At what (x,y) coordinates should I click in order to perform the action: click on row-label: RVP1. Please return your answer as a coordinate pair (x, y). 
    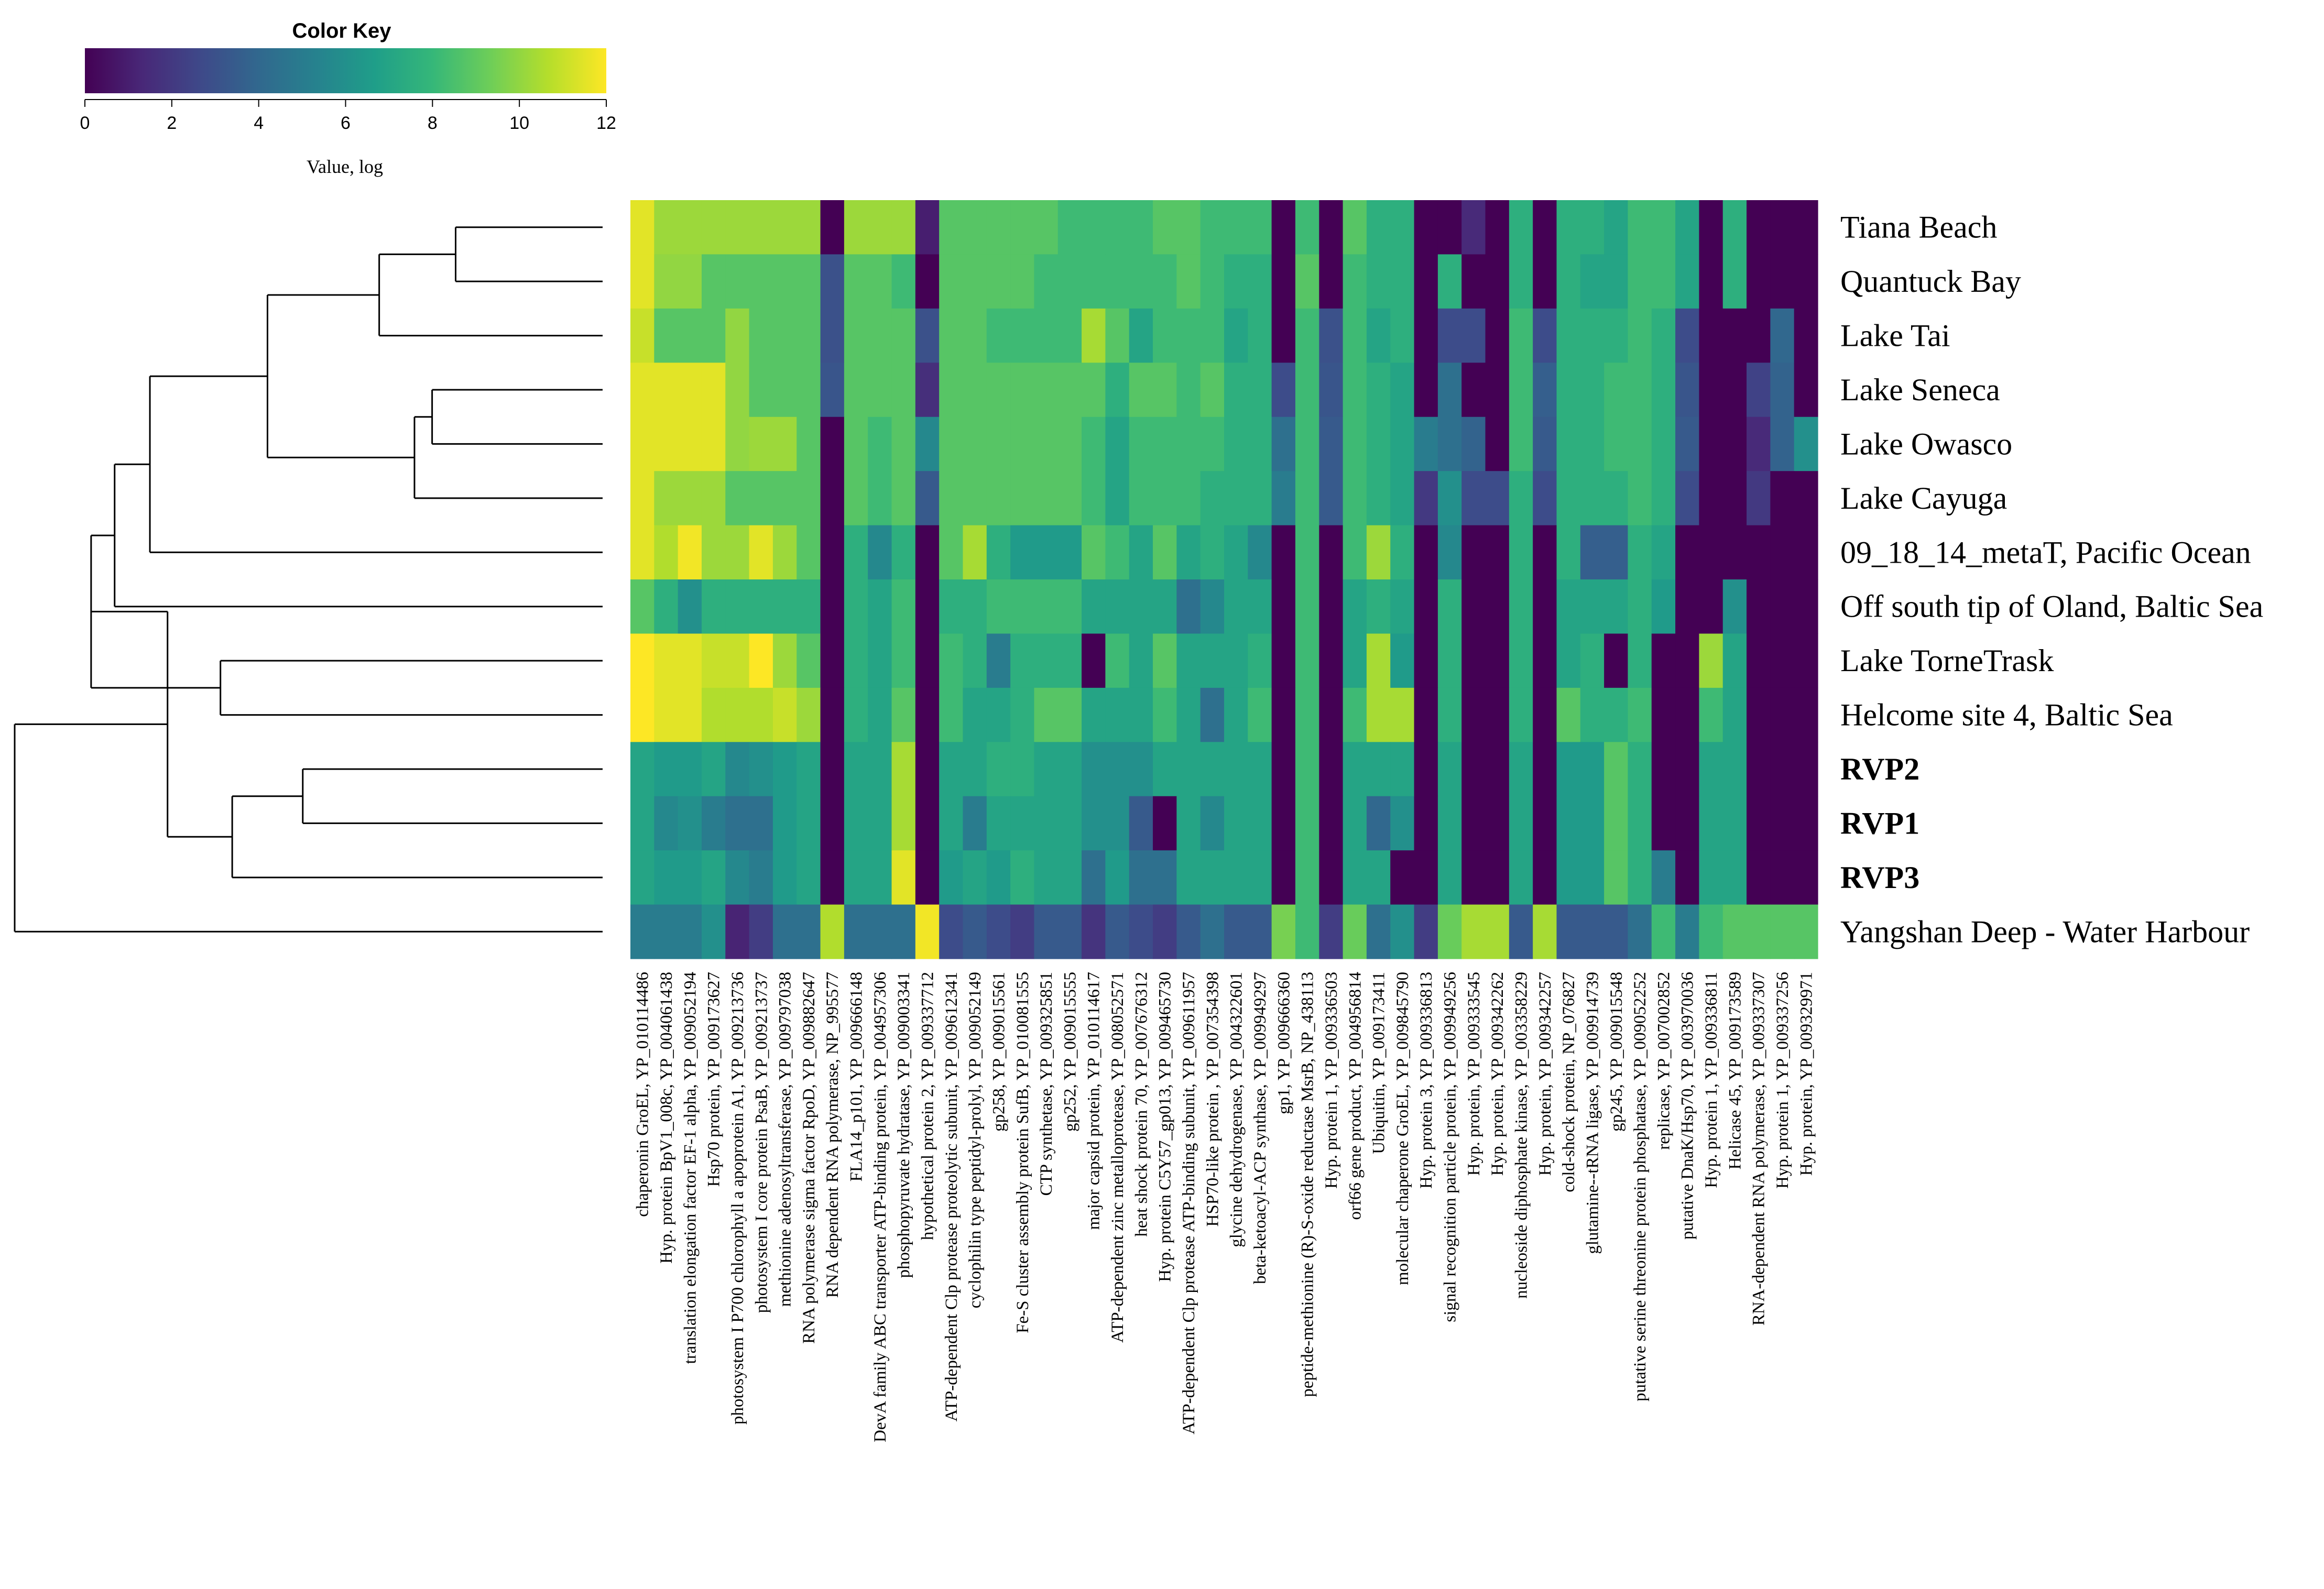
    Looking at the image, I should click on (1880, 823).